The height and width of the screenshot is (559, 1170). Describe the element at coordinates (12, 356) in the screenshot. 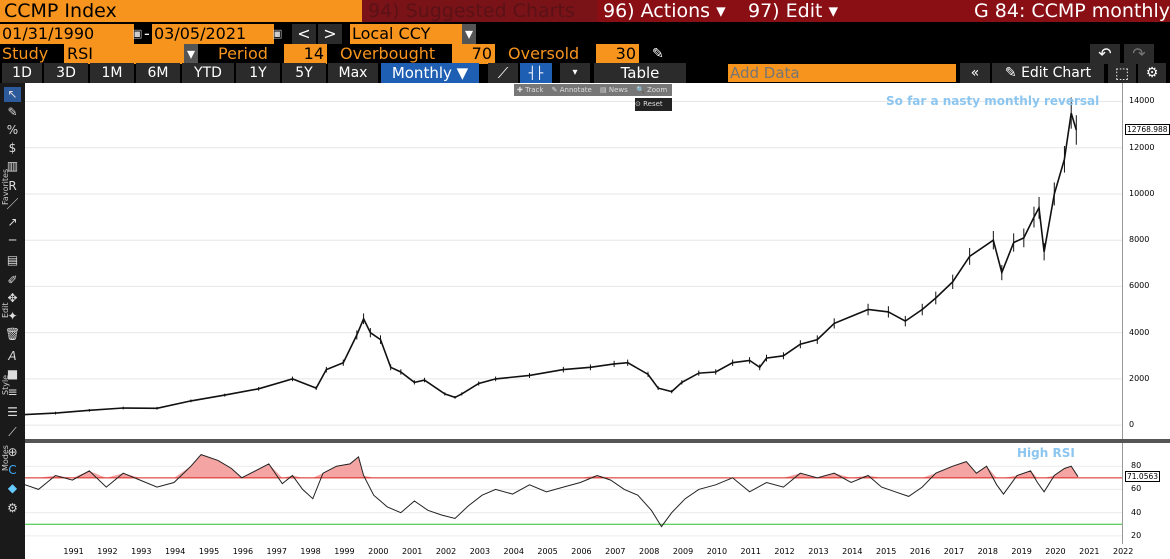

I see `text-icon: A` at that location.